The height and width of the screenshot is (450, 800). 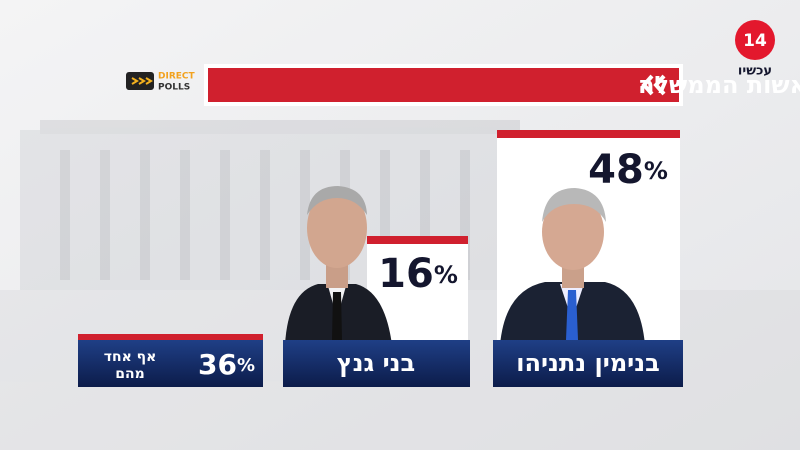 I want to click on candidate-percent: 16%, so click(x=418, y=274).